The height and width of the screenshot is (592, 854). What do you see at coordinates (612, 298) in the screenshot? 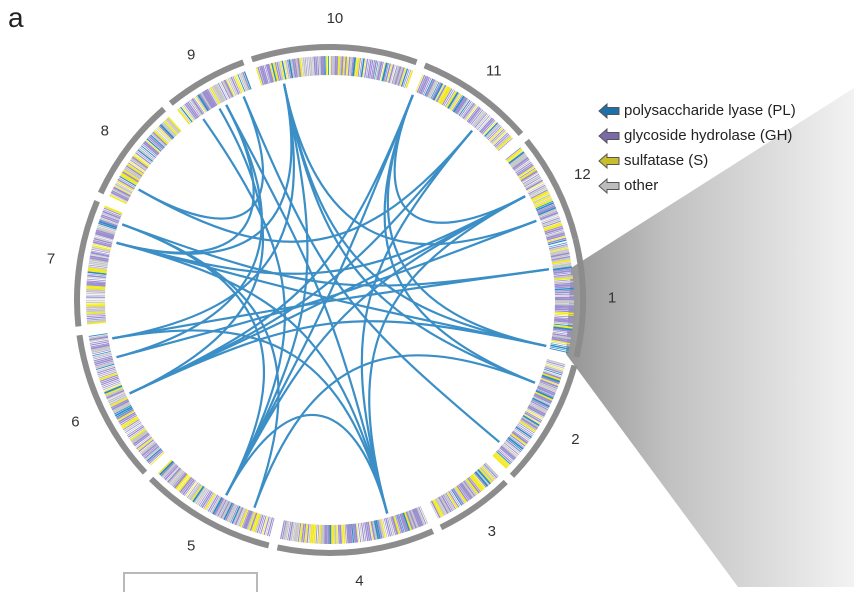
I see `sector-label: 1` at bounding box center [612, 298].